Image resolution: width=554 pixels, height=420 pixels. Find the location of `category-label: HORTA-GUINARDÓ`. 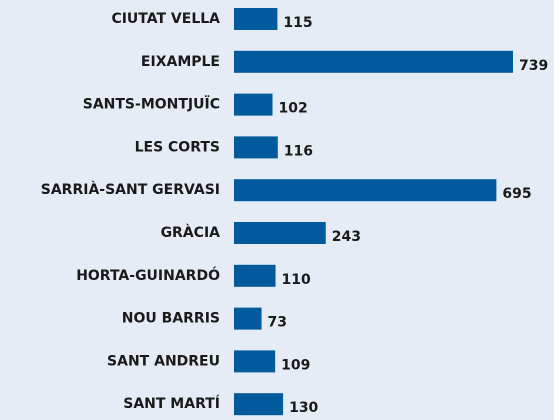

category-label: HORTA-GUINARDÓ is located at coordinates (148, 275).